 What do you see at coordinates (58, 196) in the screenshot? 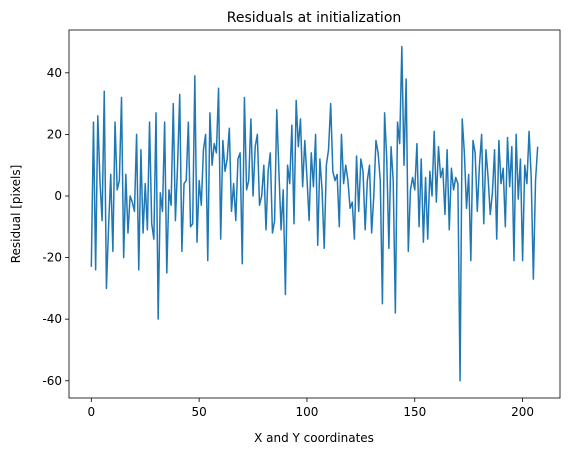
I see `y-tick-label: 0` at bounding box center [58, 196].